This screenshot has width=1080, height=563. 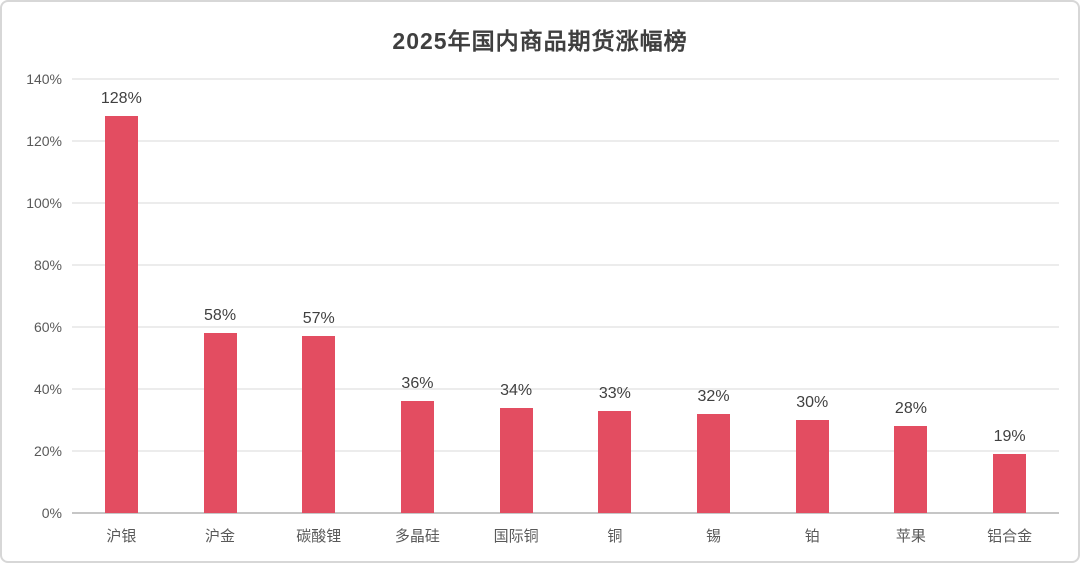 What do you see at coordinates (47, 265) in the screenshot?
I see `y-axis-tick-label: 80%` at bounding box center [47, 265].